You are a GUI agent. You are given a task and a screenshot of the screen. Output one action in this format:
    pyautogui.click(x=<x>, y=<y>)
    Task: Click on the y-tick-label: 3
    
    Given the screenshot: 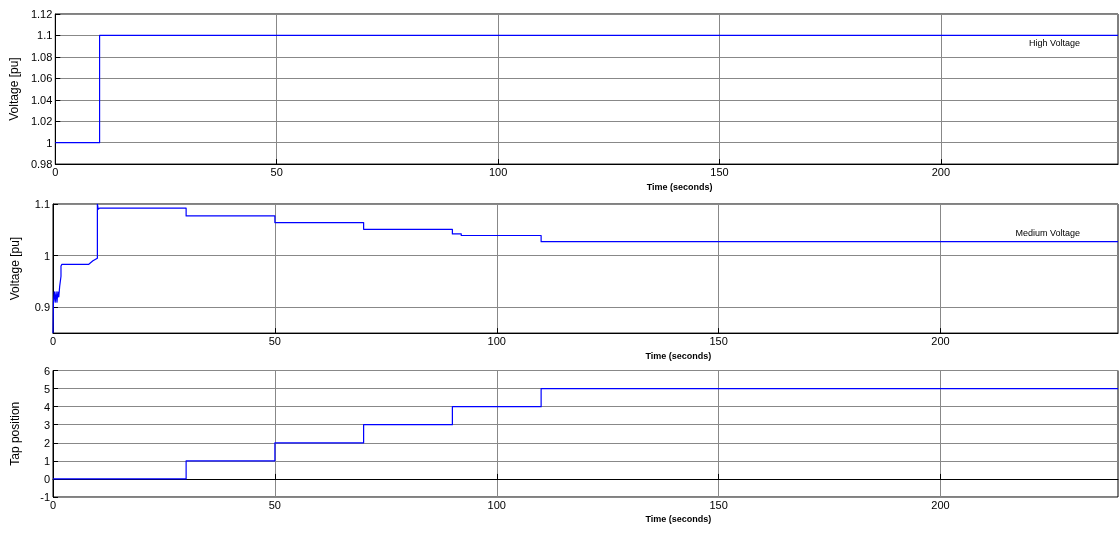 What is the action you would take?
    pyautogui.click(x=46, y=424)
    